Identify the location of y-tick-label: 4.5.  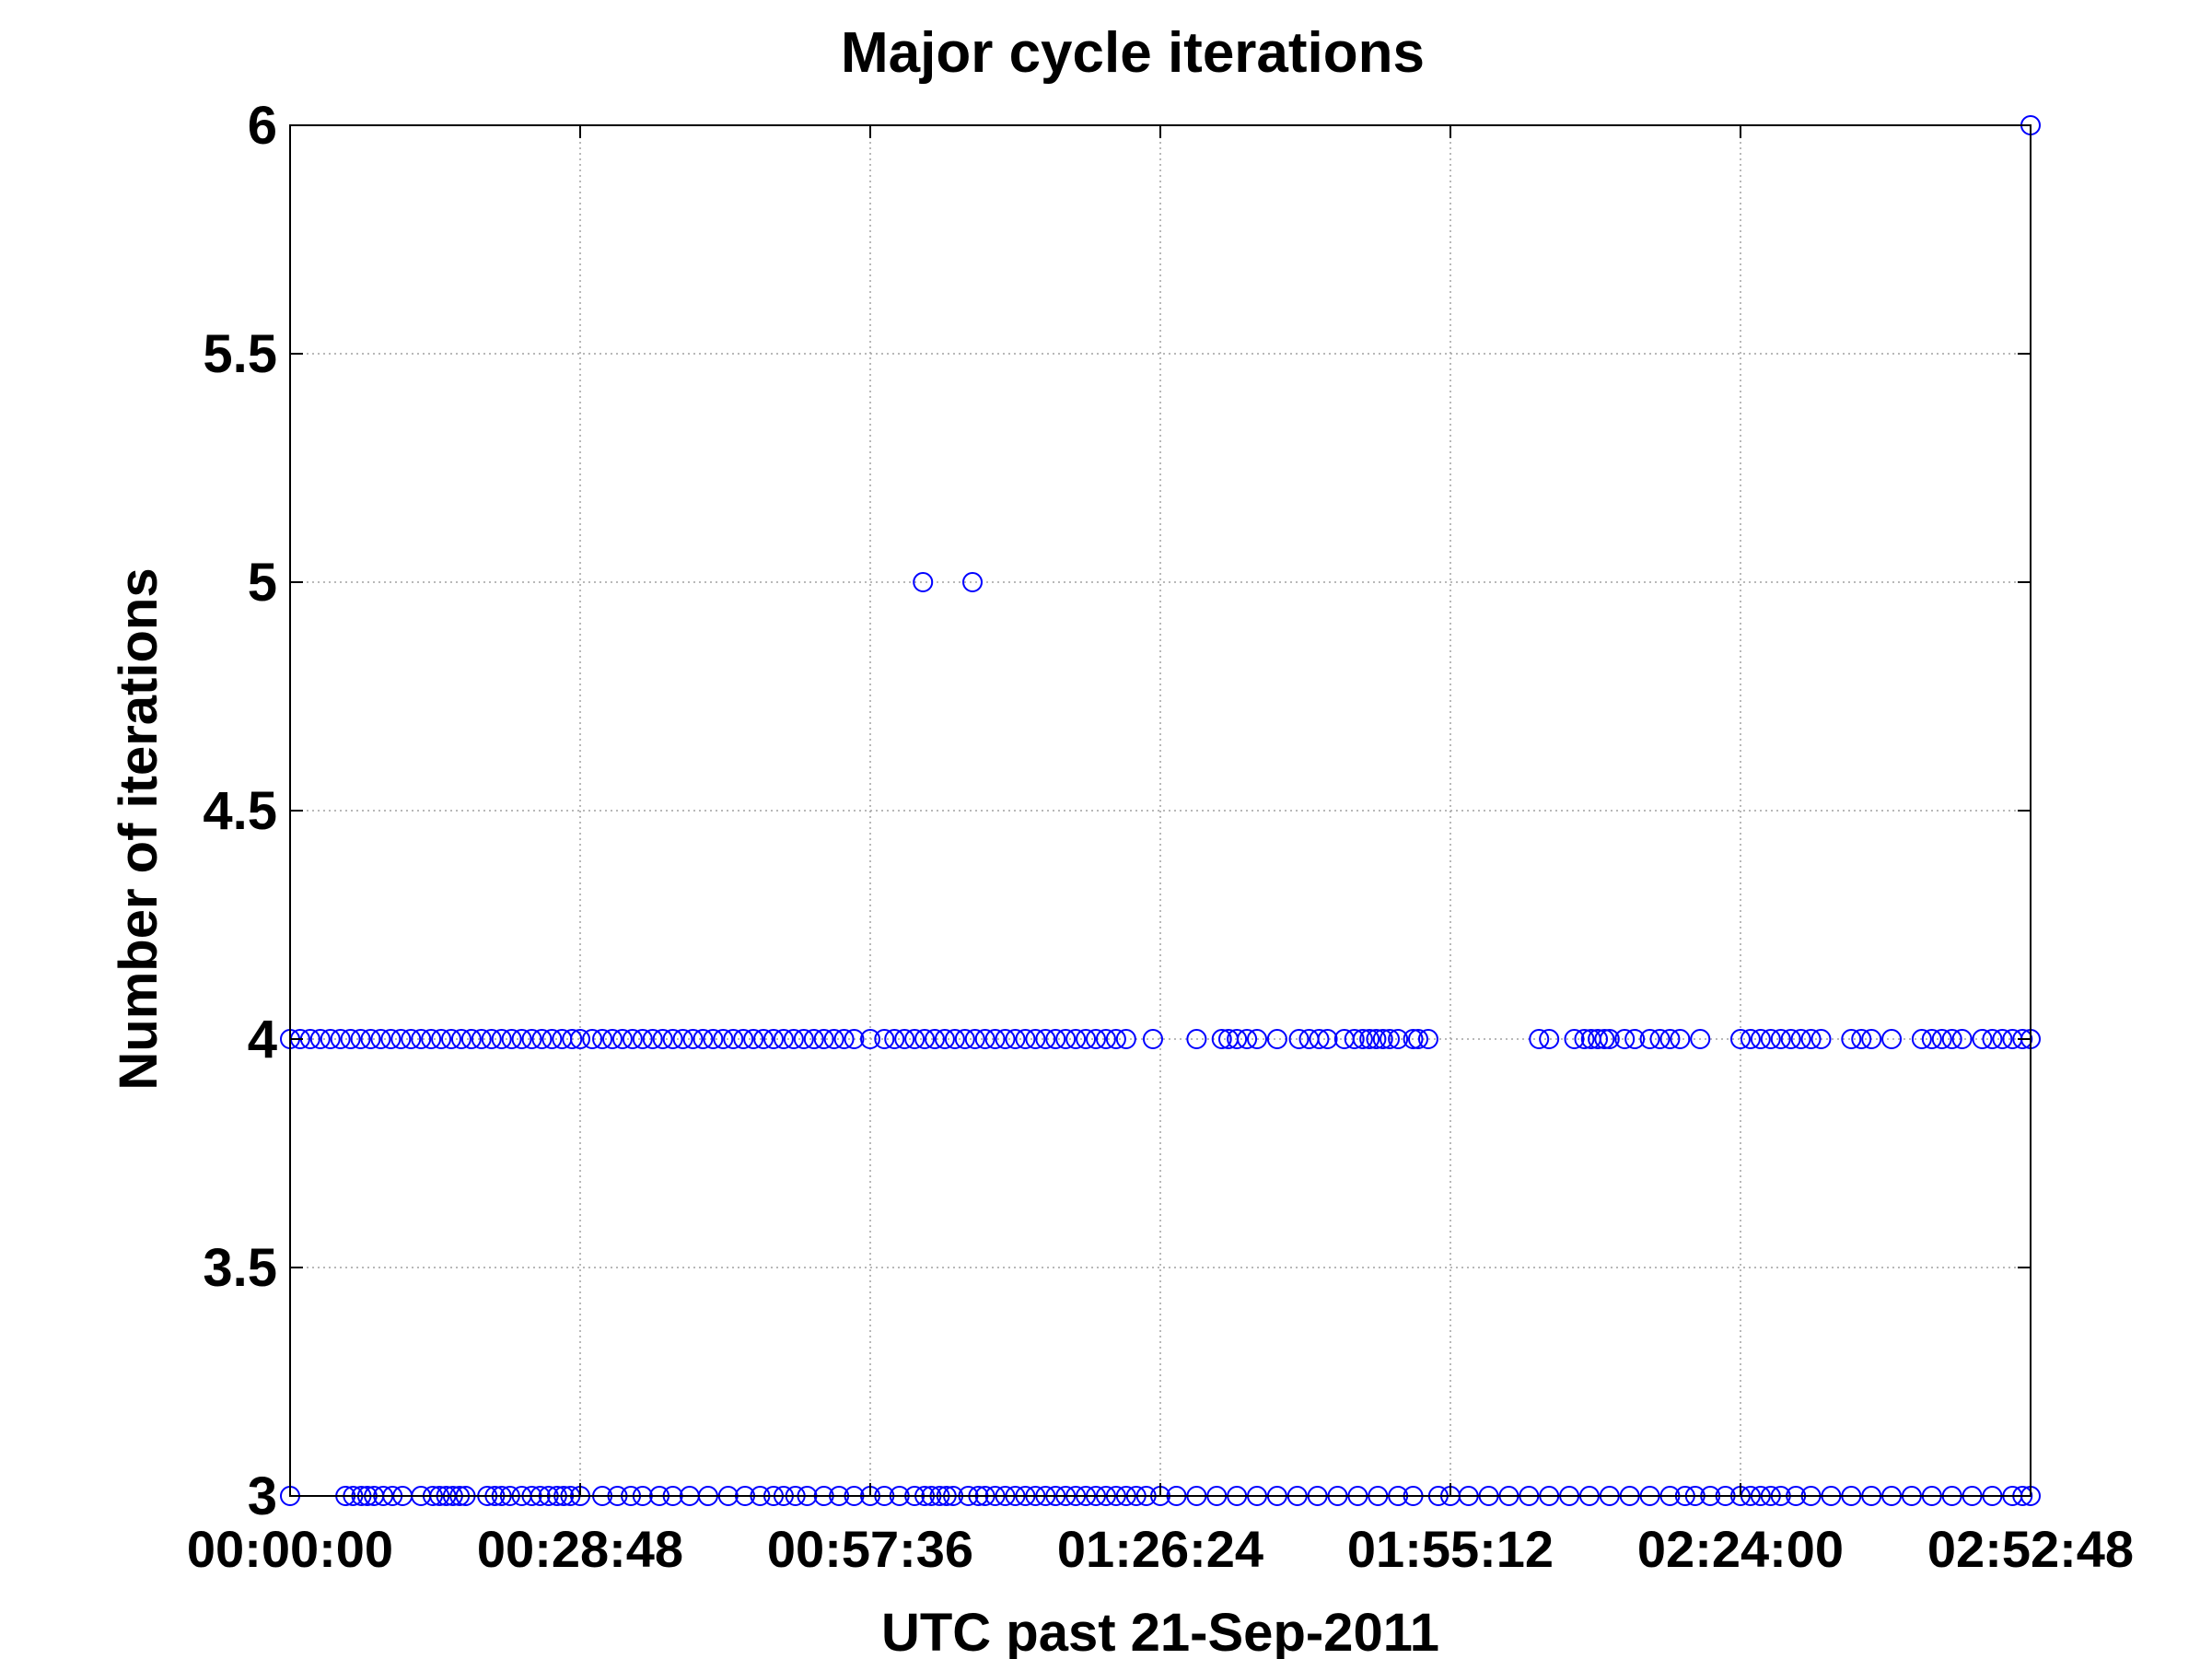
(240, 811).